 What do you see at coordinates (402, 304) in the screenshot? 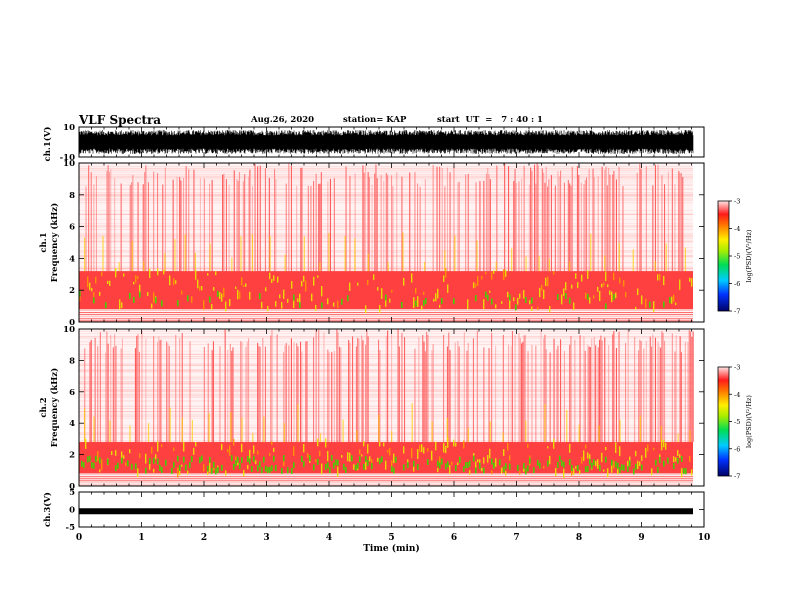
I see `ch1-spectrogram-green-fleck` at bounding box center [402, 304].